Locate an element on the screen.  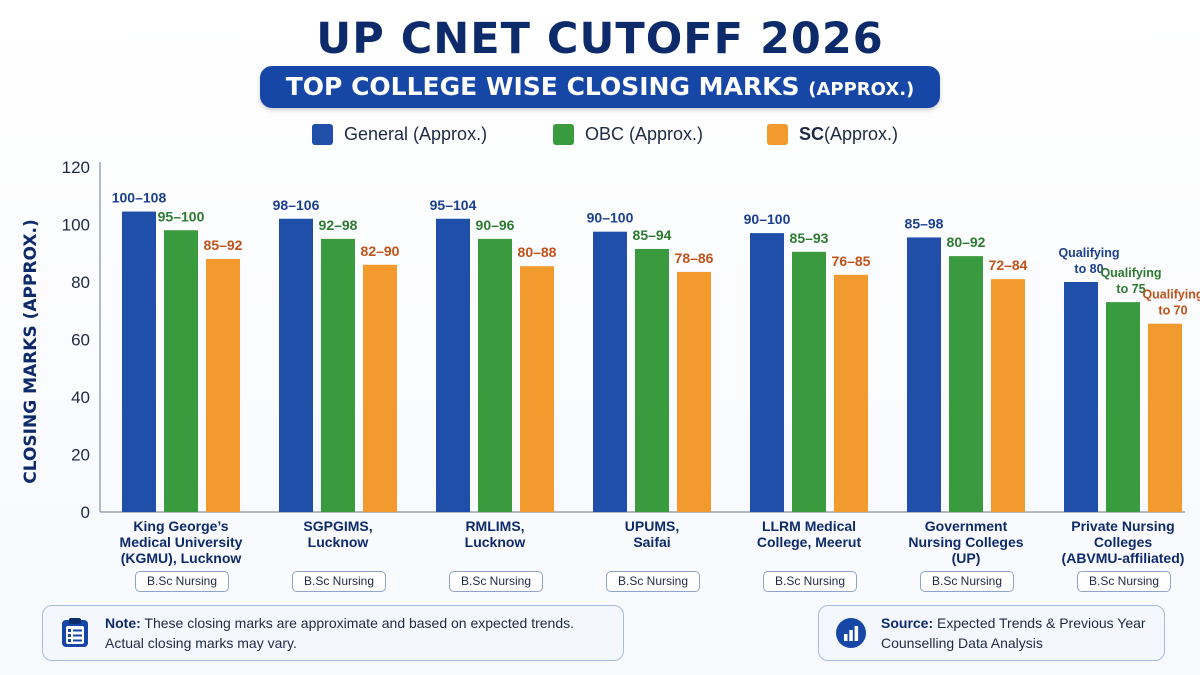
category-label: Lucknow is located at coordinates (495, 542).